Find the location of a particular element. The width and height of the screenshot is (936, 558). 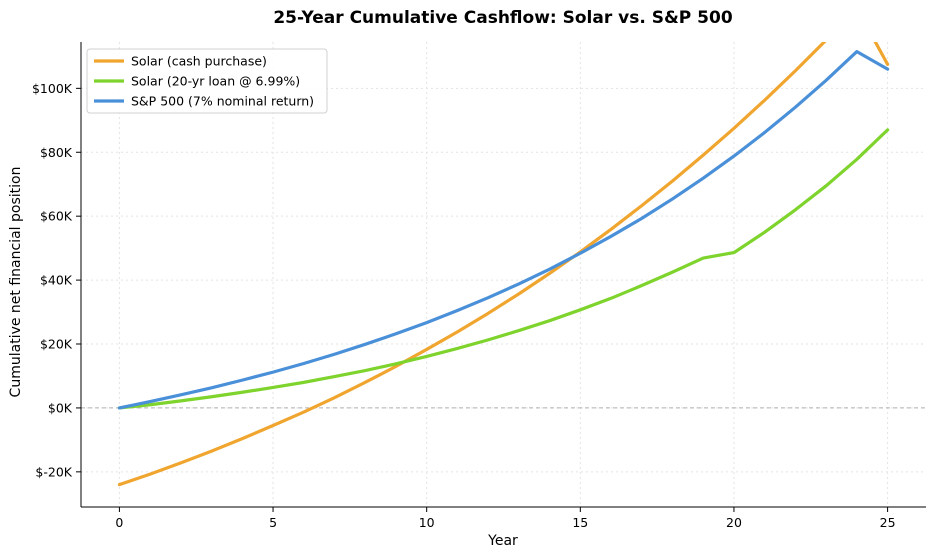

x-tick-label: 20 is located at coordinates (734, 522).